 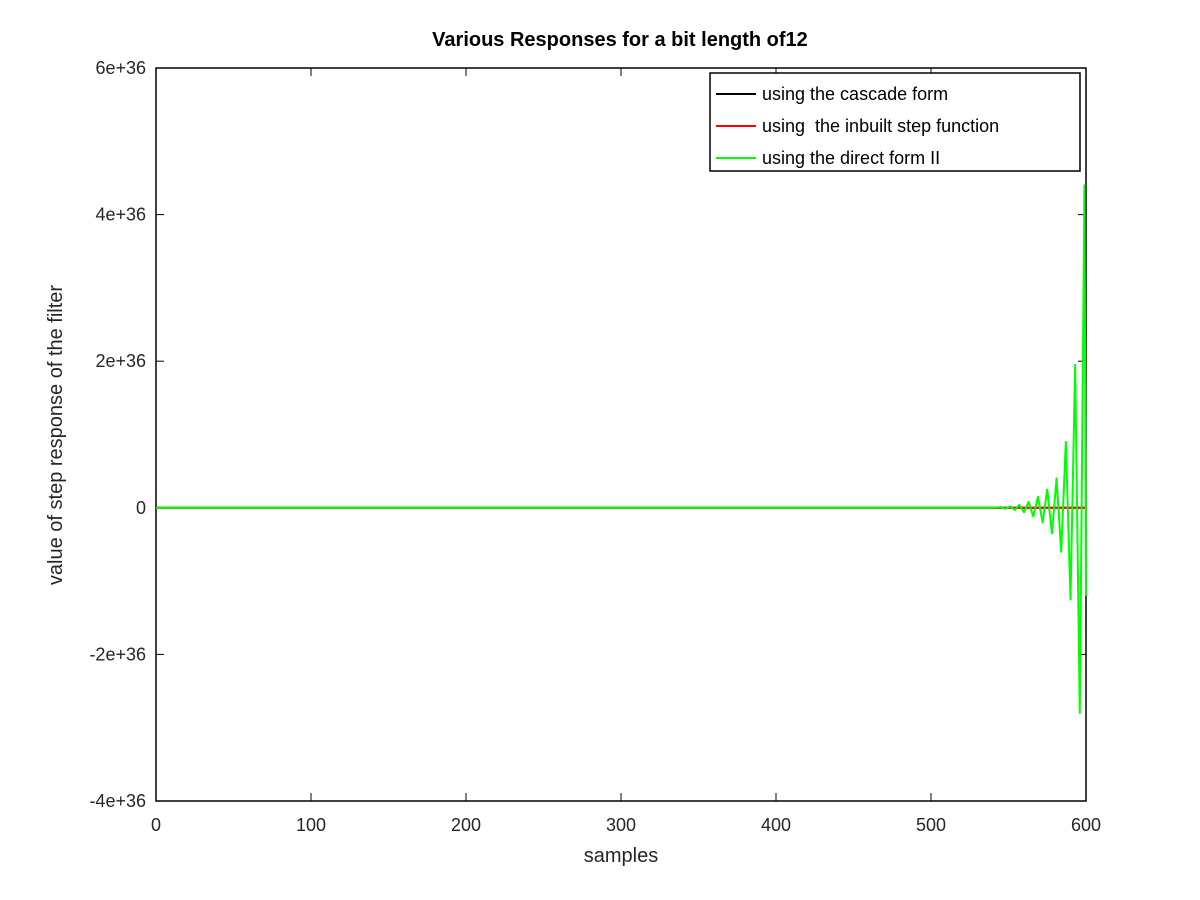 What do you see at coordinates (620, 40) in the screenshot?
I see `chart-title: Various Responses for a bit length of12` at bounding box center [620, 40].